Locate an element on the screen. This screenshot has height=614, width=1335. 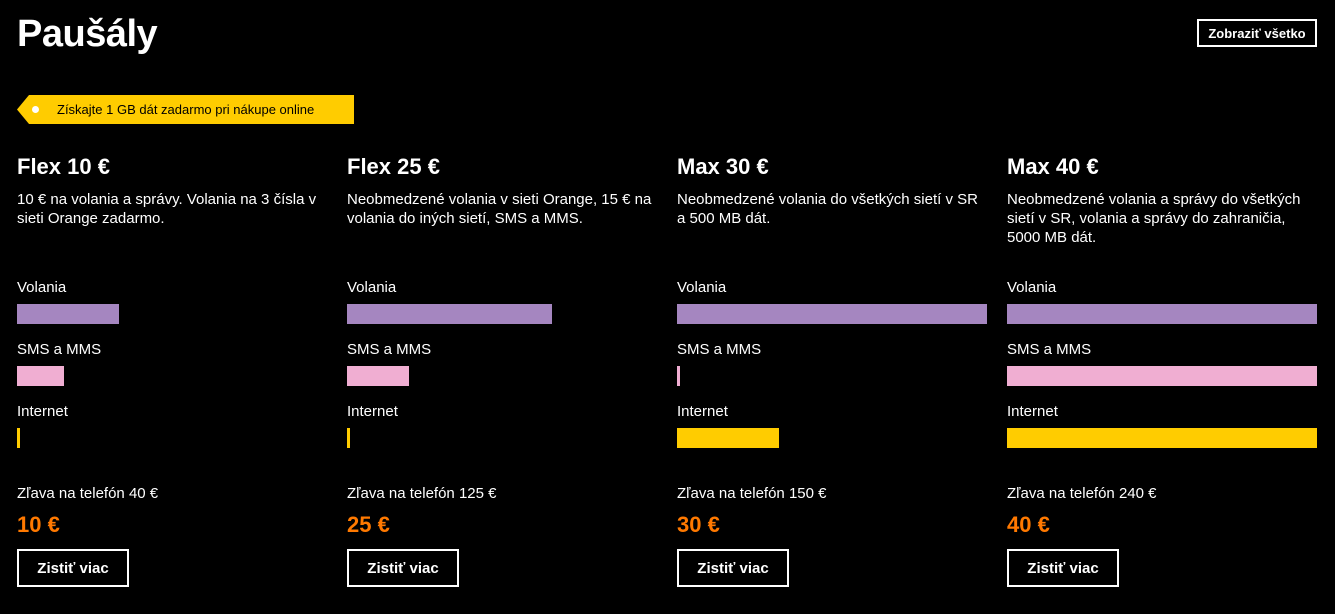
page-title: Paušály is located at coordinates (87, 34).